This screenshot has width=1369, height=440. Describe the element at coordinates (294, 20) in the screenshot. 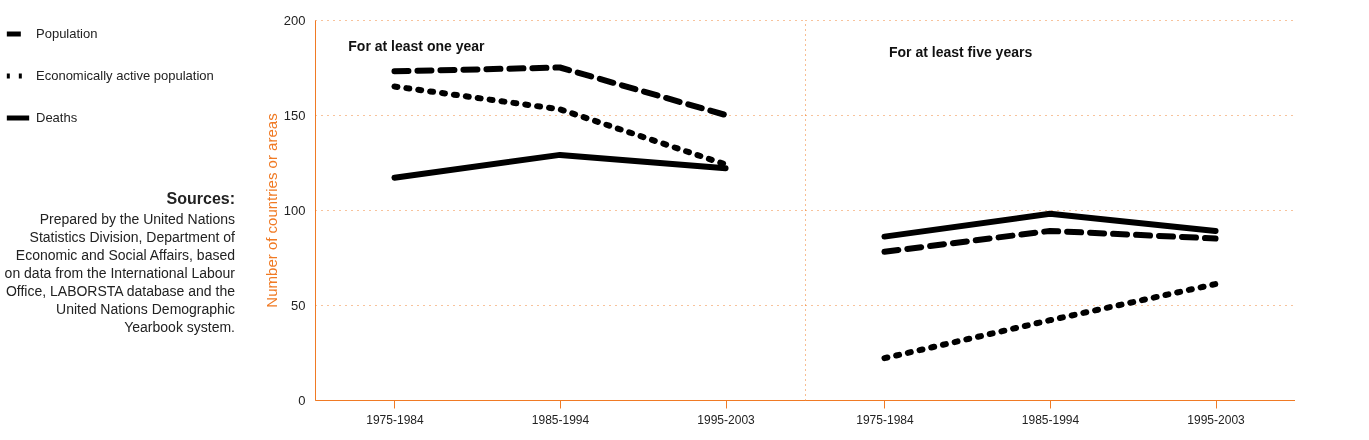

I see `y-tick-label: 200` at that location.